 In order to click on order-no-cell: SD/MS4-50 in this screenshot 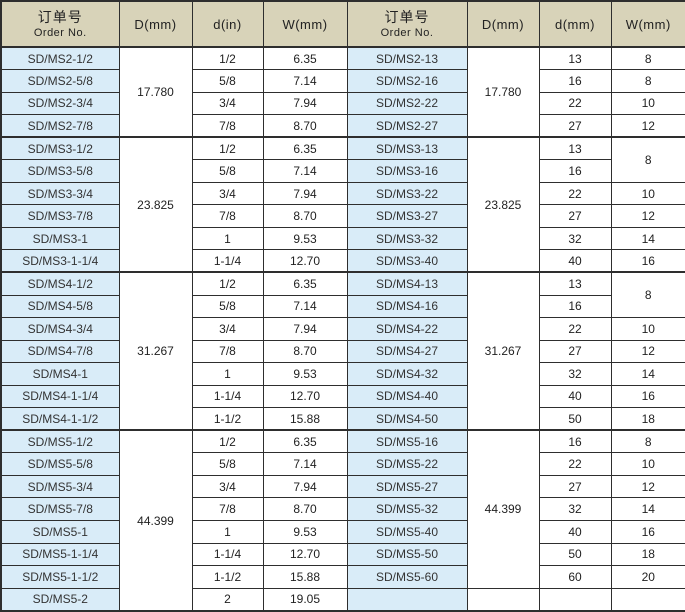, I will do `click(407, 419)`.